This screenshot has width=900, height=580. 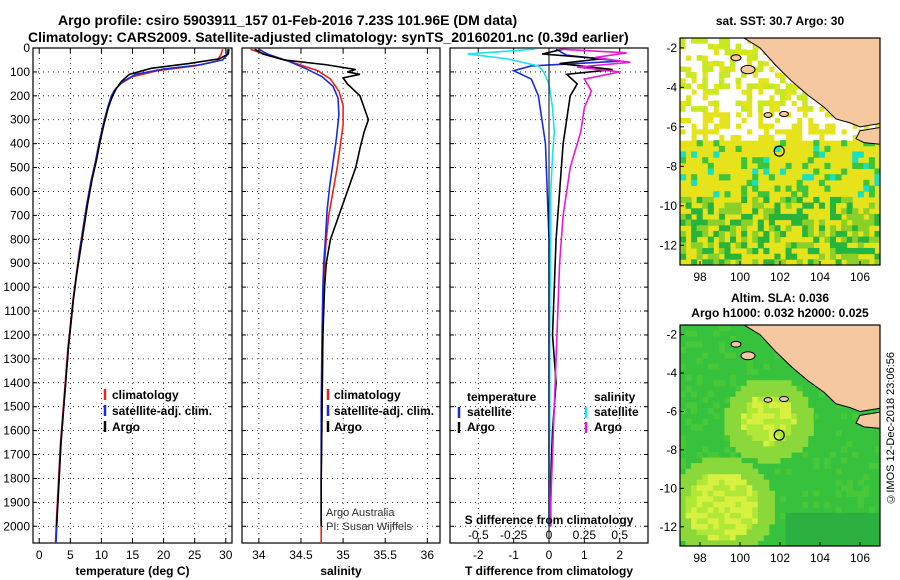 What do you see at coordinates (478, 535) in the screenshot?
I see `x2-tick-label: -0.5` at bounding box center [478, 535].